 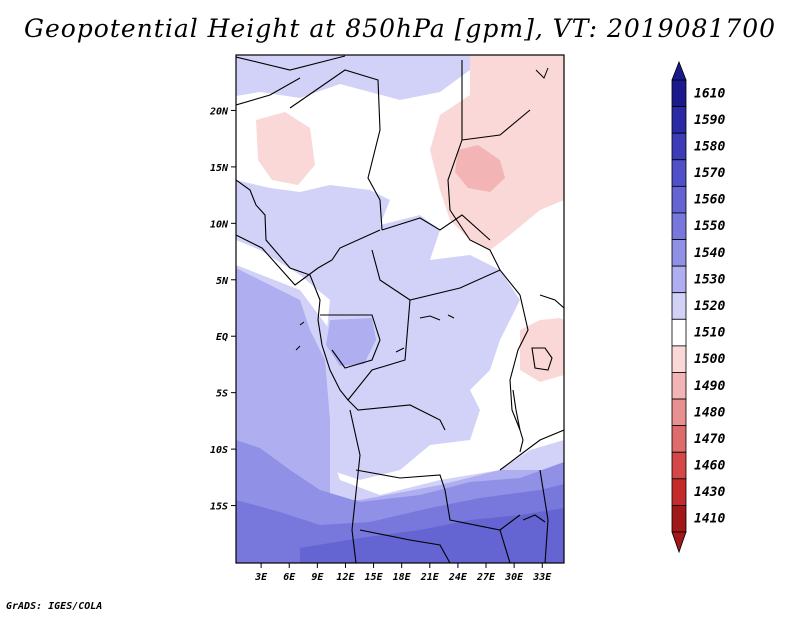 What do you see at coordinates (542, 350) in the screenshot?
I see `contour-1500-east` at bounding box center [542, 350].